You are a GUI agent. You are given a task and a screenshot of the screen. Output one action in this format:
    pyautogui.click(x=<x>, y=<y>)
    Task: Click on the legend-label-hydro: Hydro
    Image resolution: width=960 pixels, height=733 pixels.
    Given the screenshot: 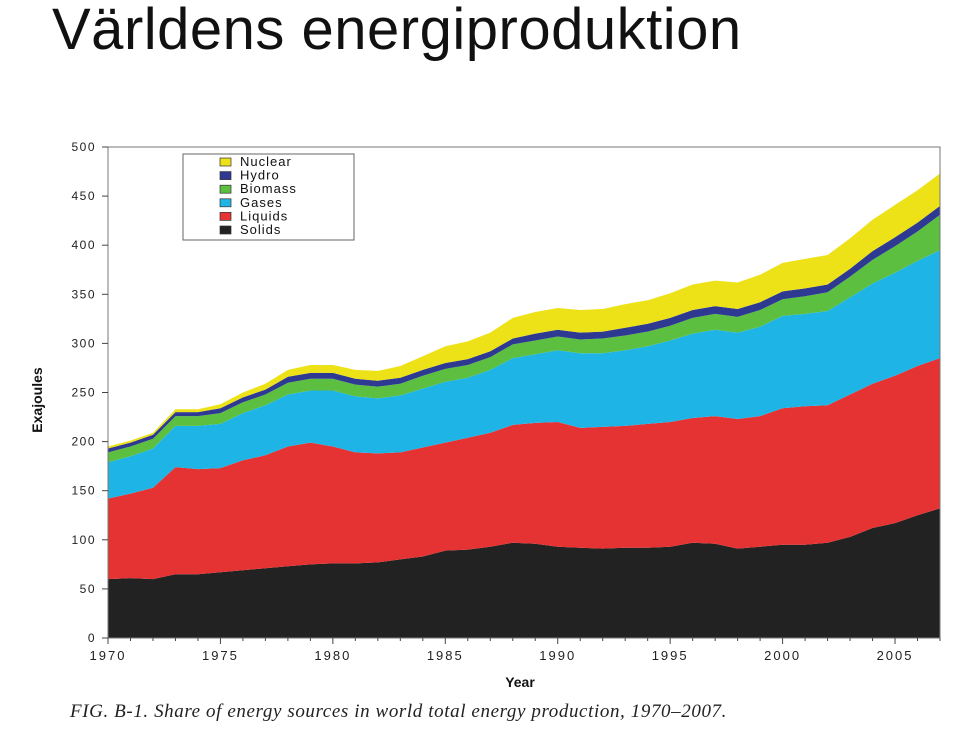 What is the action you would take?
    pyautogui.click(x=260, y=175)
    